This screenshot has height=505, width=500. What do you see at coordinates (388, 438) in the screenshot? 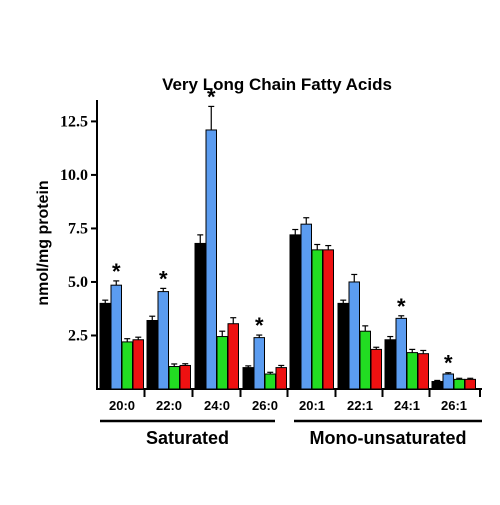
I see `group-label: Mono-unsaturated` at bounding box center [388, 438].